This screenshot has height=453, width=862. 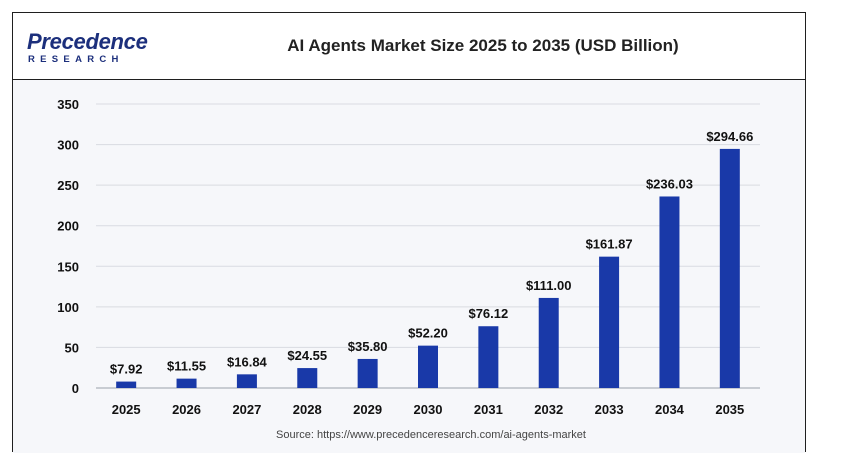 What do you see at coordinates (126, 409) in the screenshot?
I see `x-tick-label: 2025` at bounding box center [126, 409].